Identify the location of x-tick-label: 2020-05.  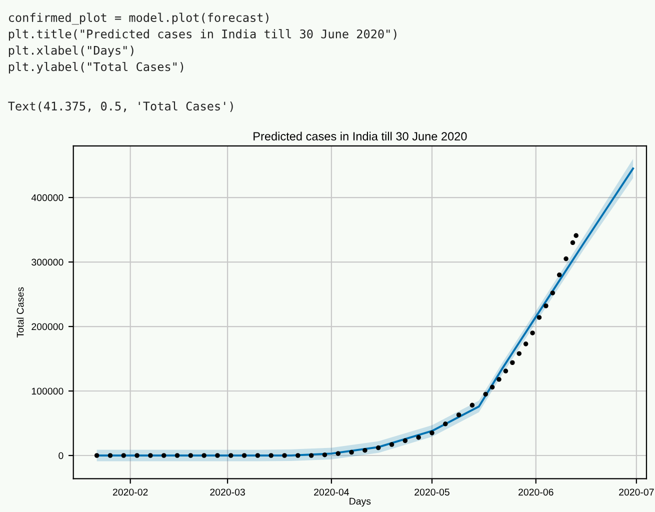
(432, 492).